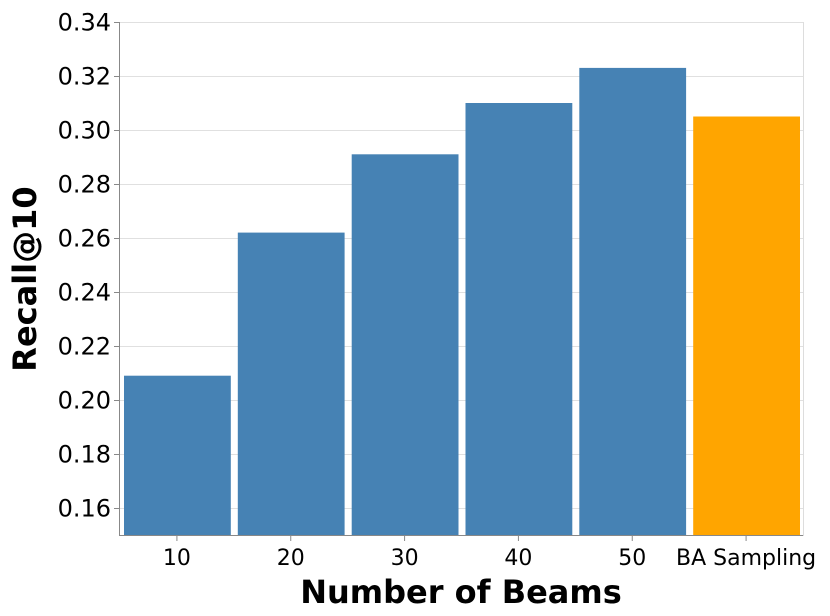 This screenshot has height=616, width=830. Describe the element at coordinates (84, 77) in the screenshot. I see `y-tick-label: 0.32` at that location.